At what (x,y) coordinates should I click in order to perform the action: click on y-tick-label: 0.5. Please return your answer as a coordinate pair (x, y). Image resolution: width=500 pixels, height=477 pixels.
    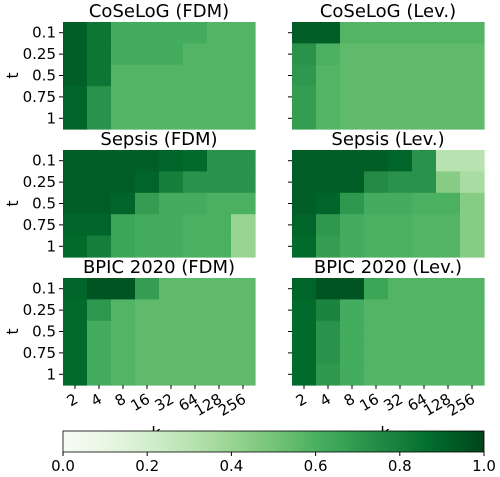
    Looking at the image, I should click on (44, 204).